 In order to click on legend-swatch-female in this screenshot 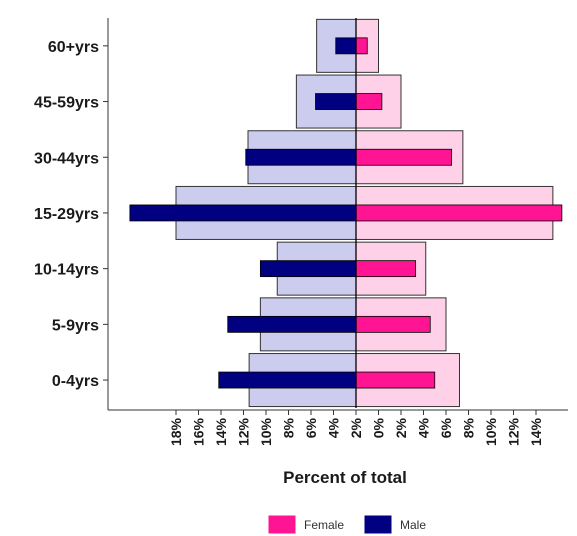, I will do `click(282, 524)`.